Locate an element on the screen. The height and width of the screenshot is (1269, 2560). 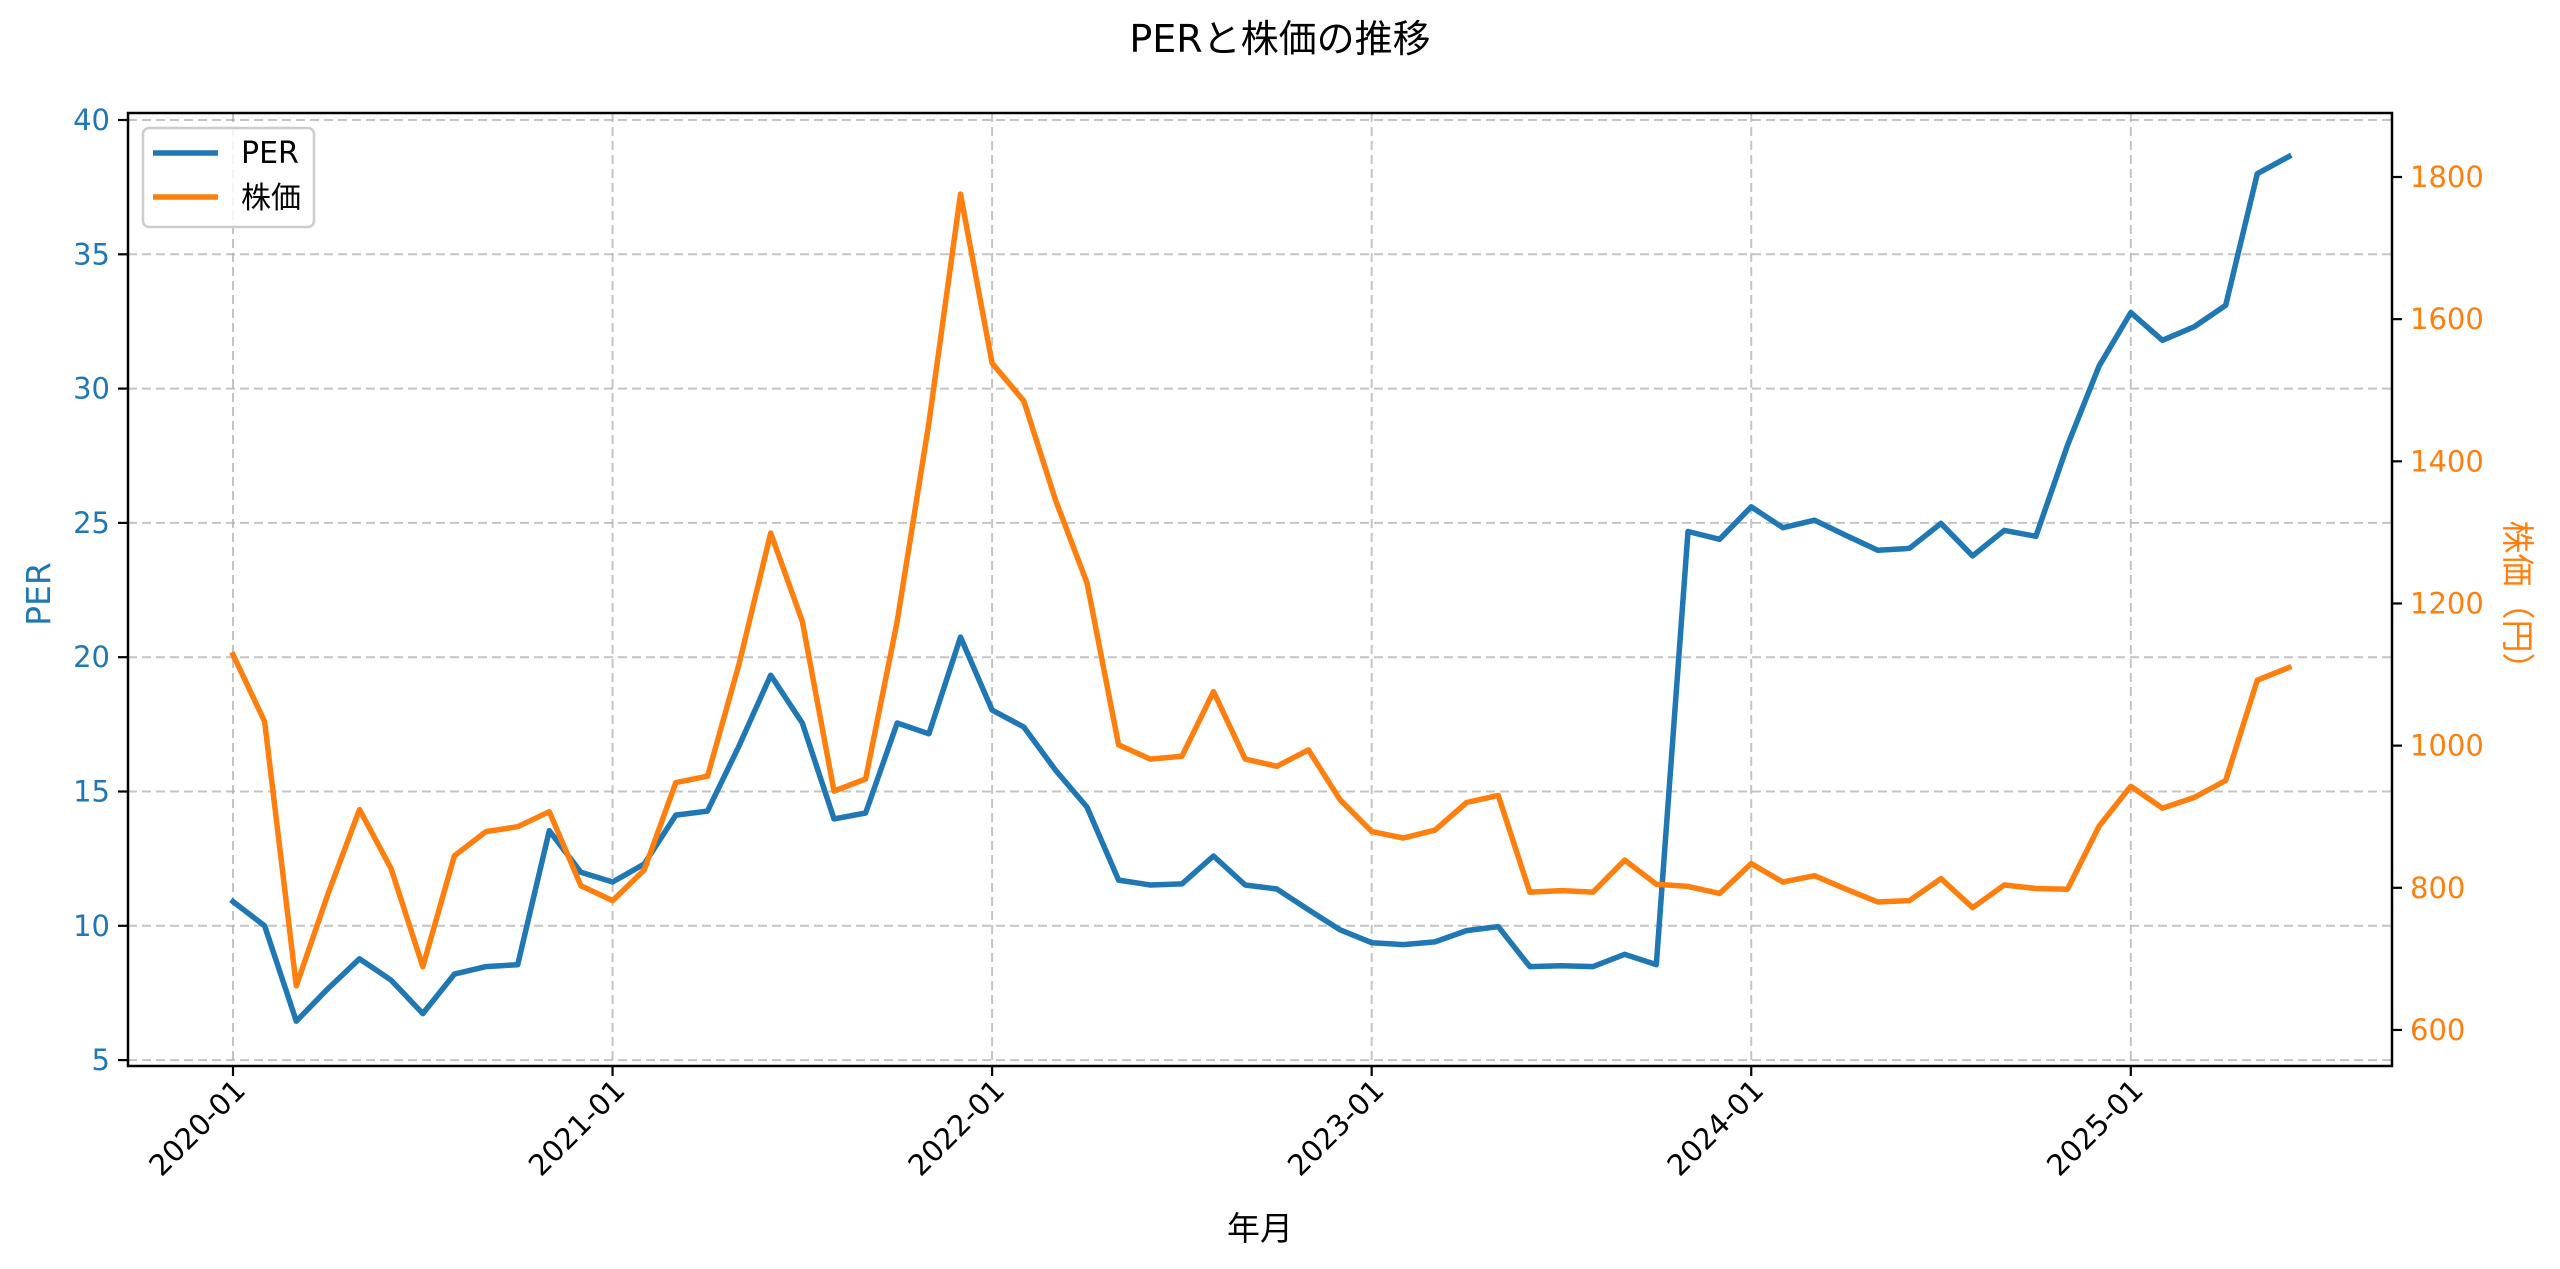
y-left-tick-label: 15 is located at coordinates (91, 792).